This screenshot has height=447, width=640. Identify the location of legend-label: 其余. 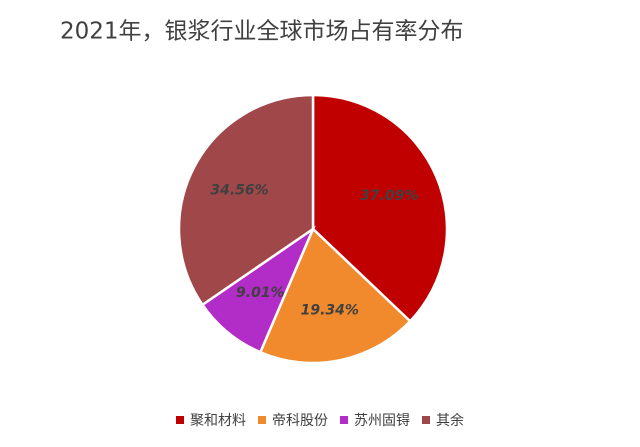
(450, 421).